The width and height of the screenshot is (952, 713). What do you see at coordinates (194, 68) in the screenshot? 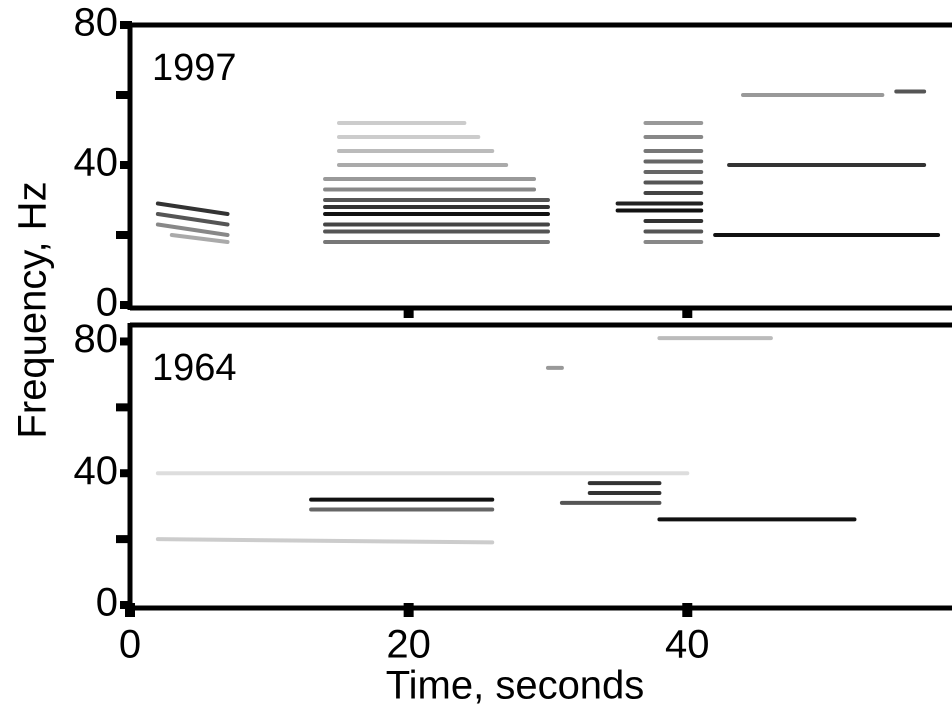
I see `panel-label: 1997` at bounding box center [194, 68].